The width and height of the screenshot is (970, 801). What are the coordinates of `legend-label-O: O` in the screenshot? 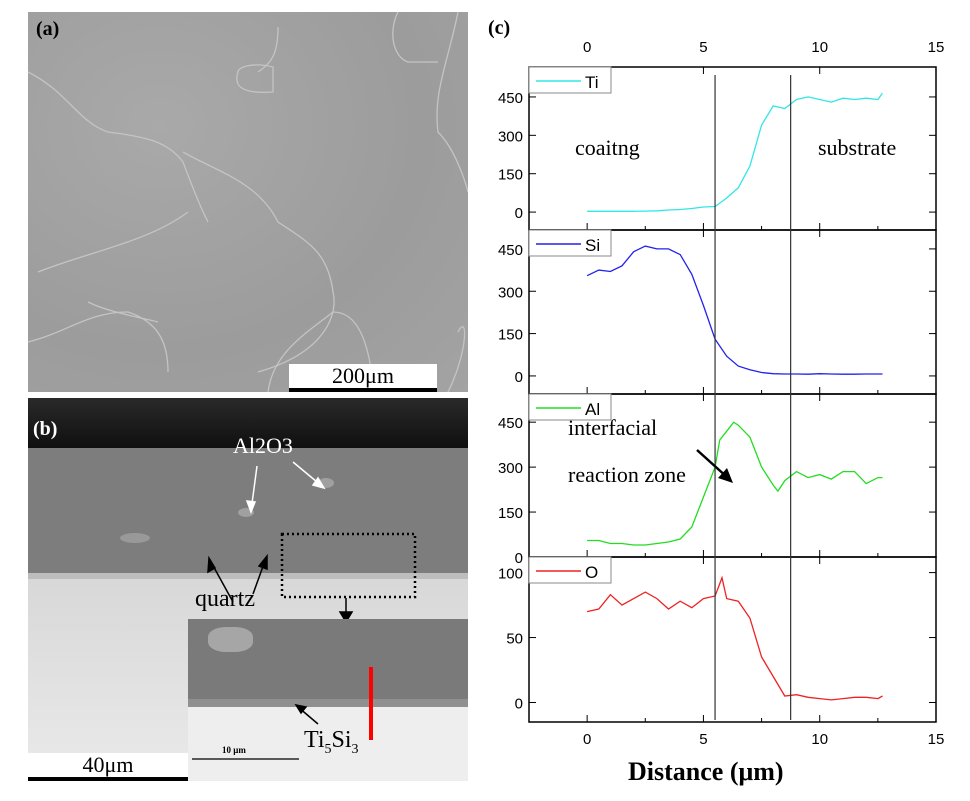 It's located at (591, 572).